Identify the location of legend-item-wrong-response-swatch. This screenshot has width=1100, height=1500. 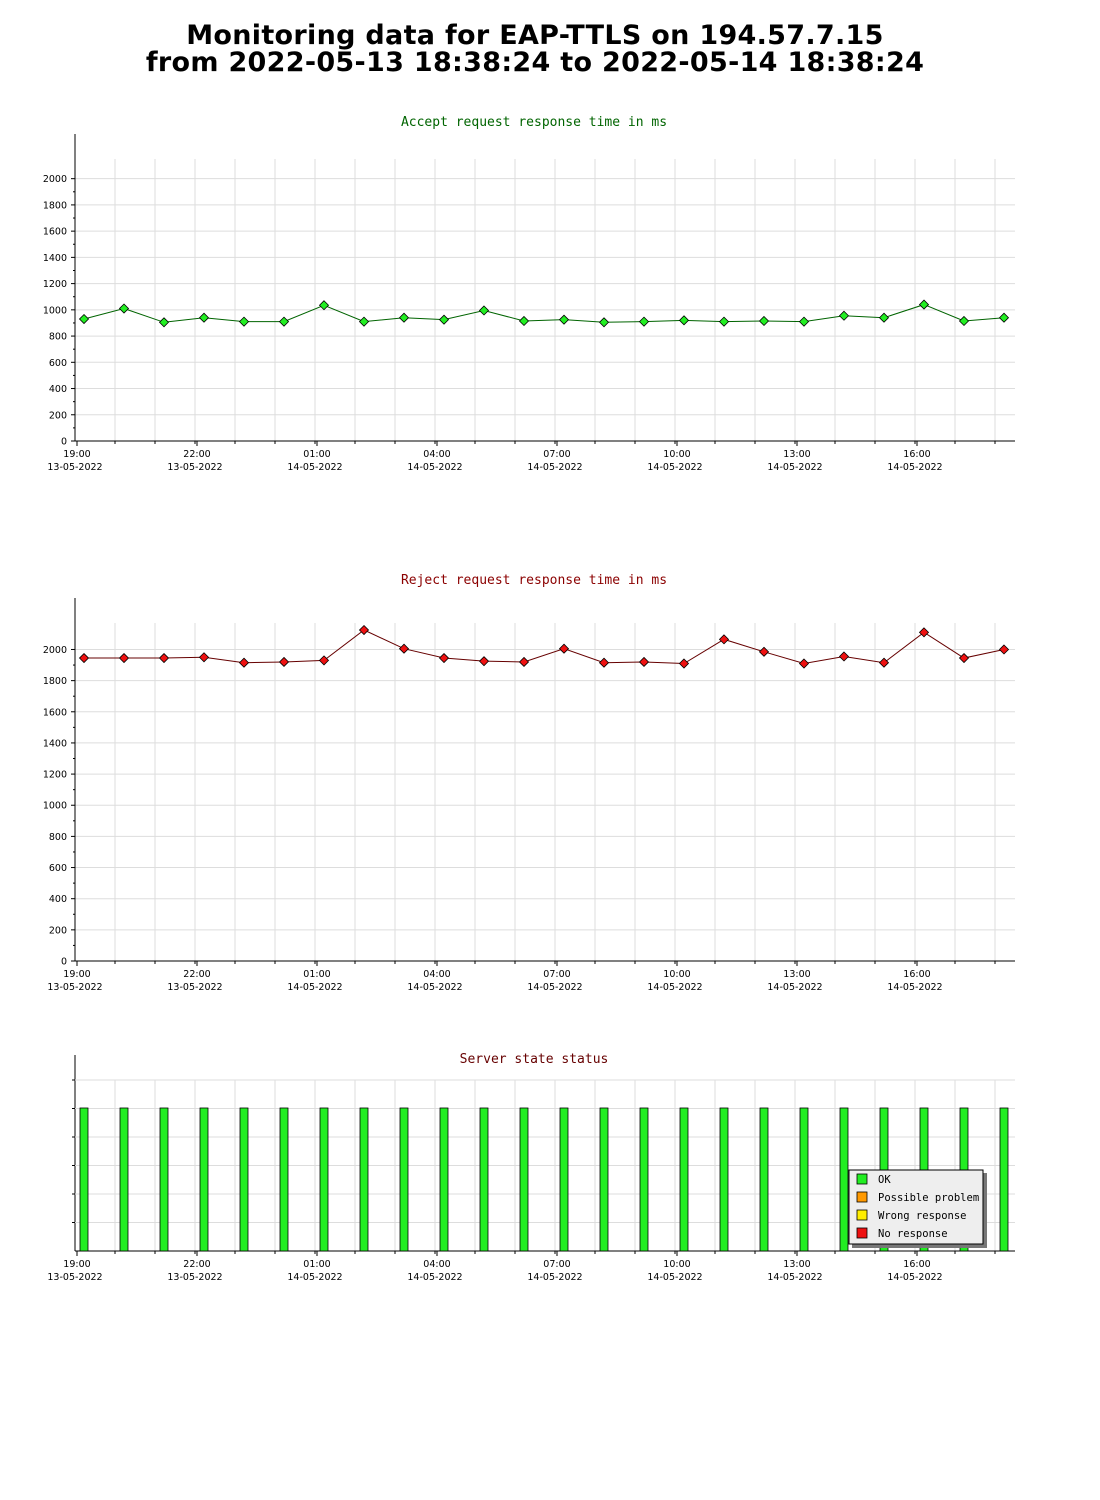
(862, 1215).